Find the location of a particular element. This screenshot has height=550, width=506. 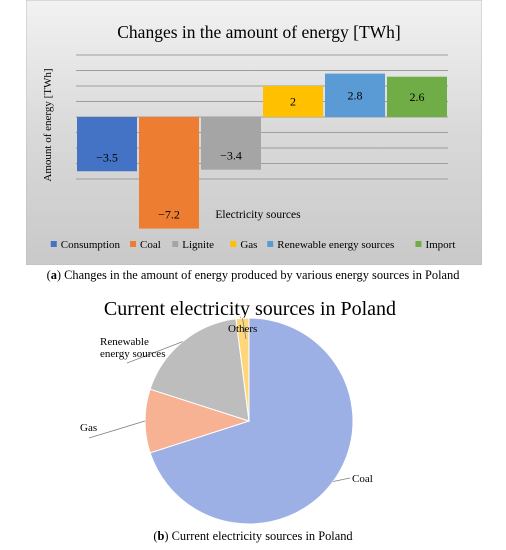

pie-chart-title: Current electricity sources in Poland is located at coordinates (250, 309).